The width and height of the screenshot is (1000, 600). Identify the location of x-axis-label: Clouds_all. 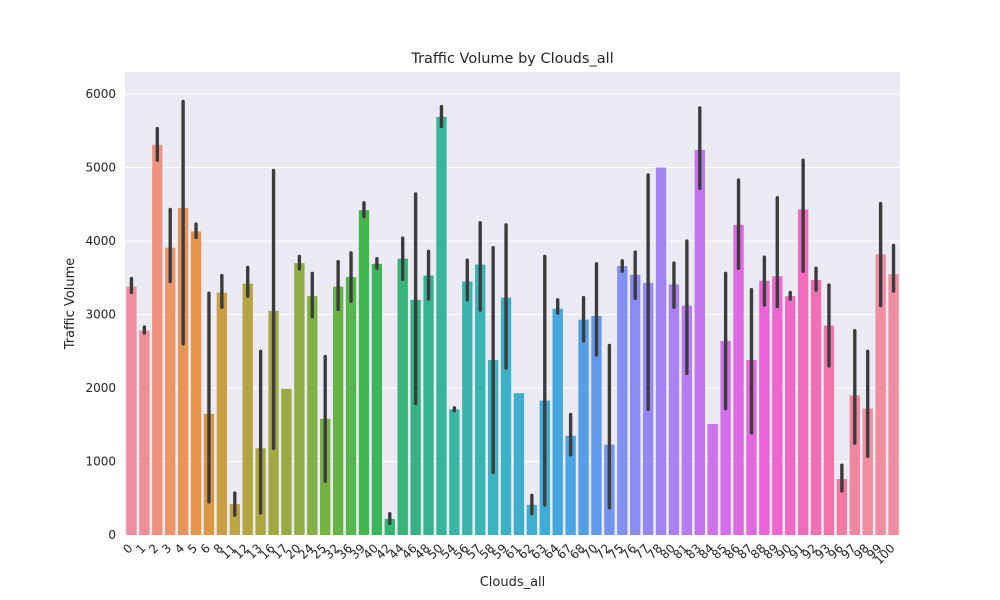
(513, 582).